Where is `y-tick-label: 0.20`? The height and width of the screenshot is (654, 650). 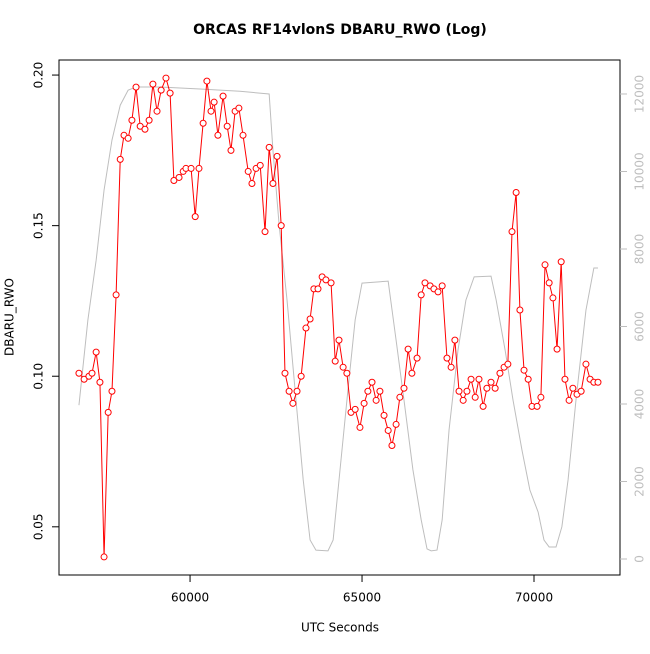 y-tick-label: 0.20 is located at coordinates (39, 75).